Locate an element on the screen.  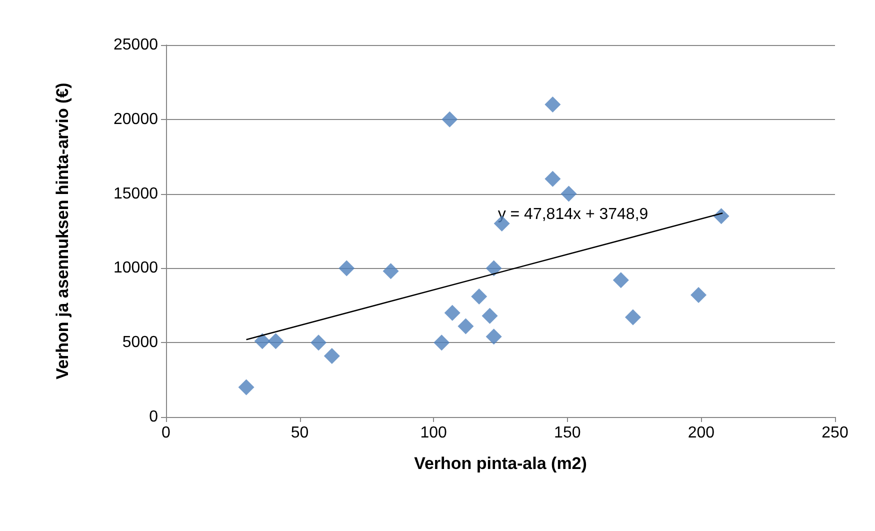
x-tick-label: 200 is located at coordinates (701, 433).